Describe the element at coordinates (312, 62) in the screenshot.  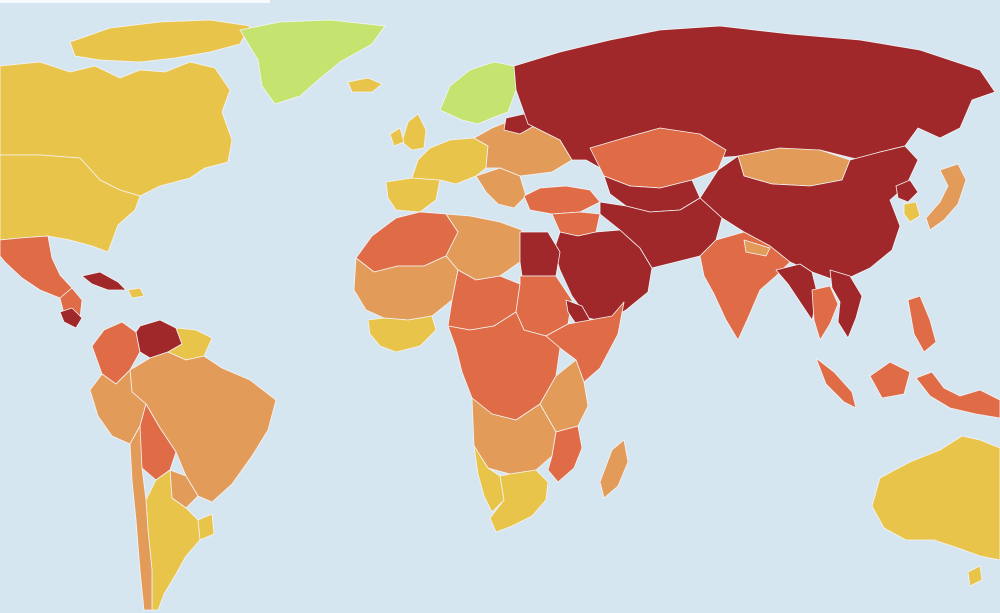
I see `country-greenland` at that location.